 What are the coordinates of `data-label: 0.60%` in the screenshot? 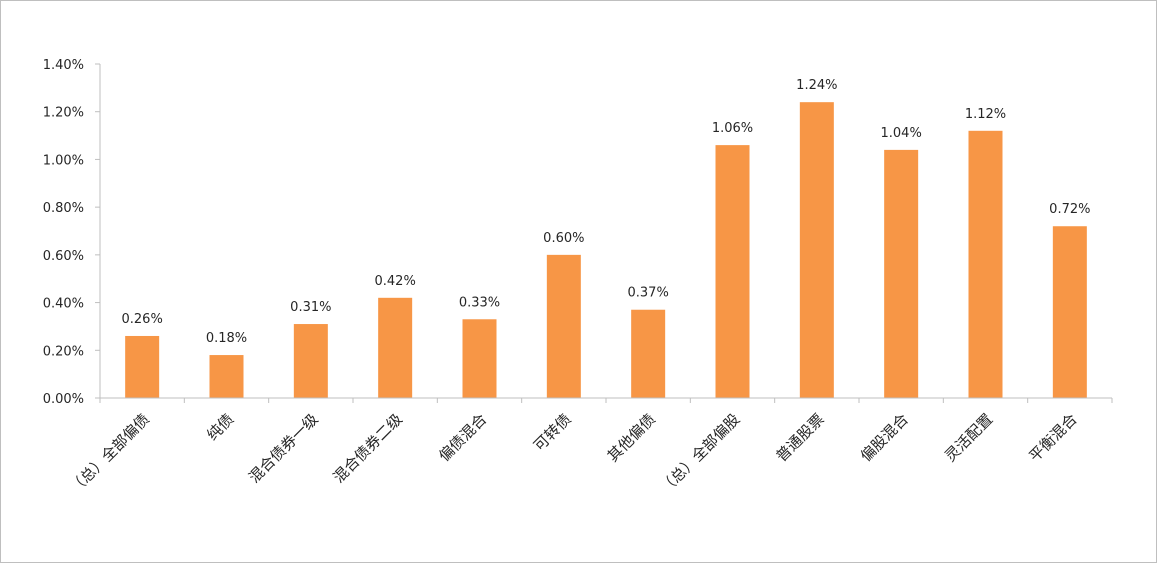 It's located at (563, 238).